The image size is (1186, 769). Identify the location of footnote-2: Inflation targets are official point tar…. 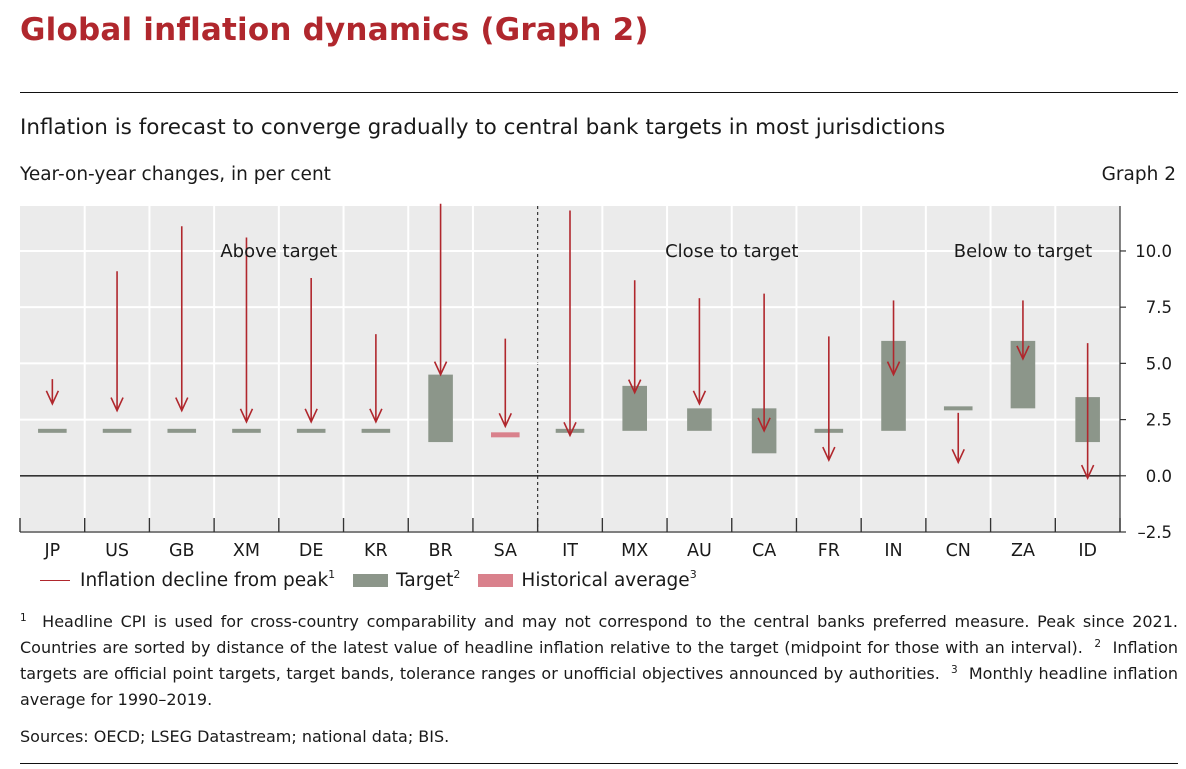
(599, 660).